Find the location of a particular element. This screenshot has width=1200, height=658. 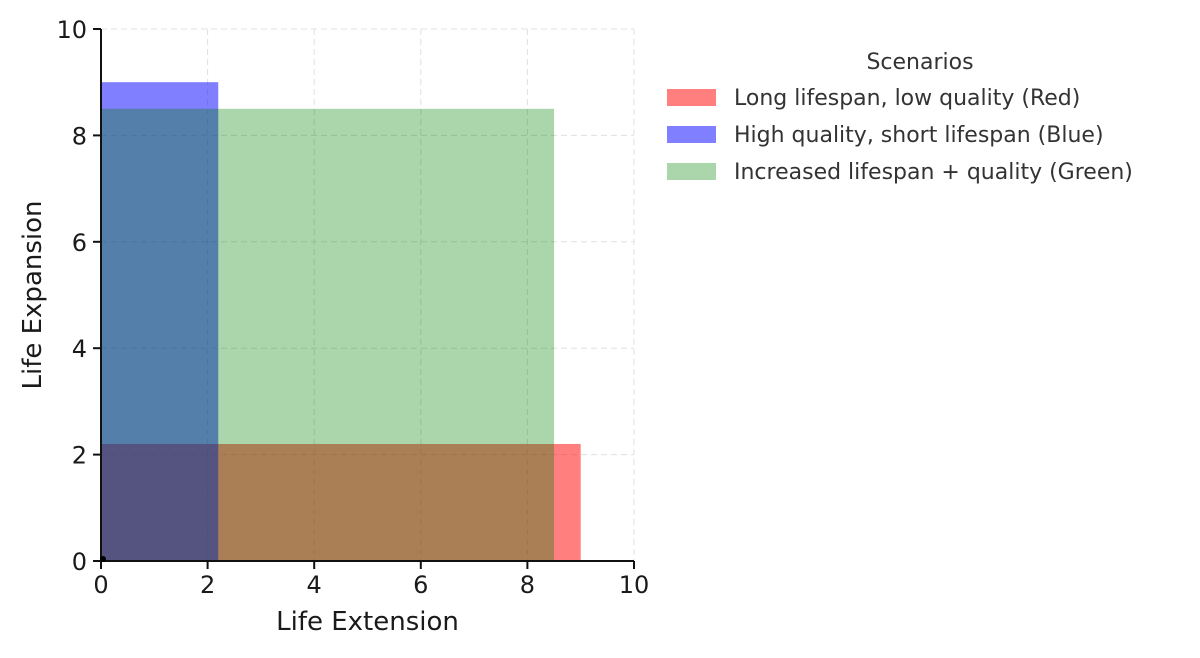

legend-title: Scenarios is located at coordinates (919, 62).